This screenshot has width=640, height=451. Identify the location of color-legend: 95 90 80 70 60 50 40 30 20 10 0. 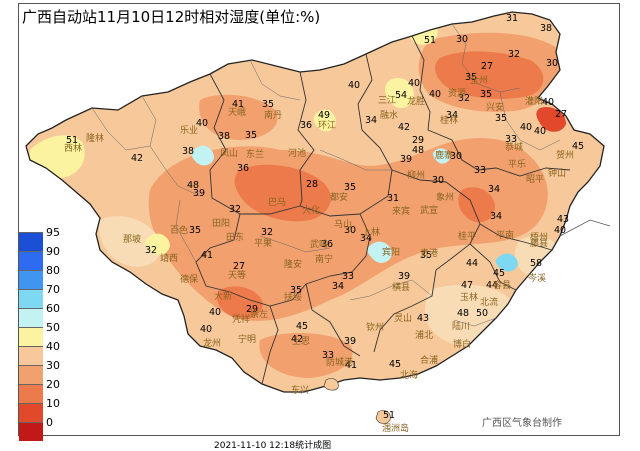
(39, 333).